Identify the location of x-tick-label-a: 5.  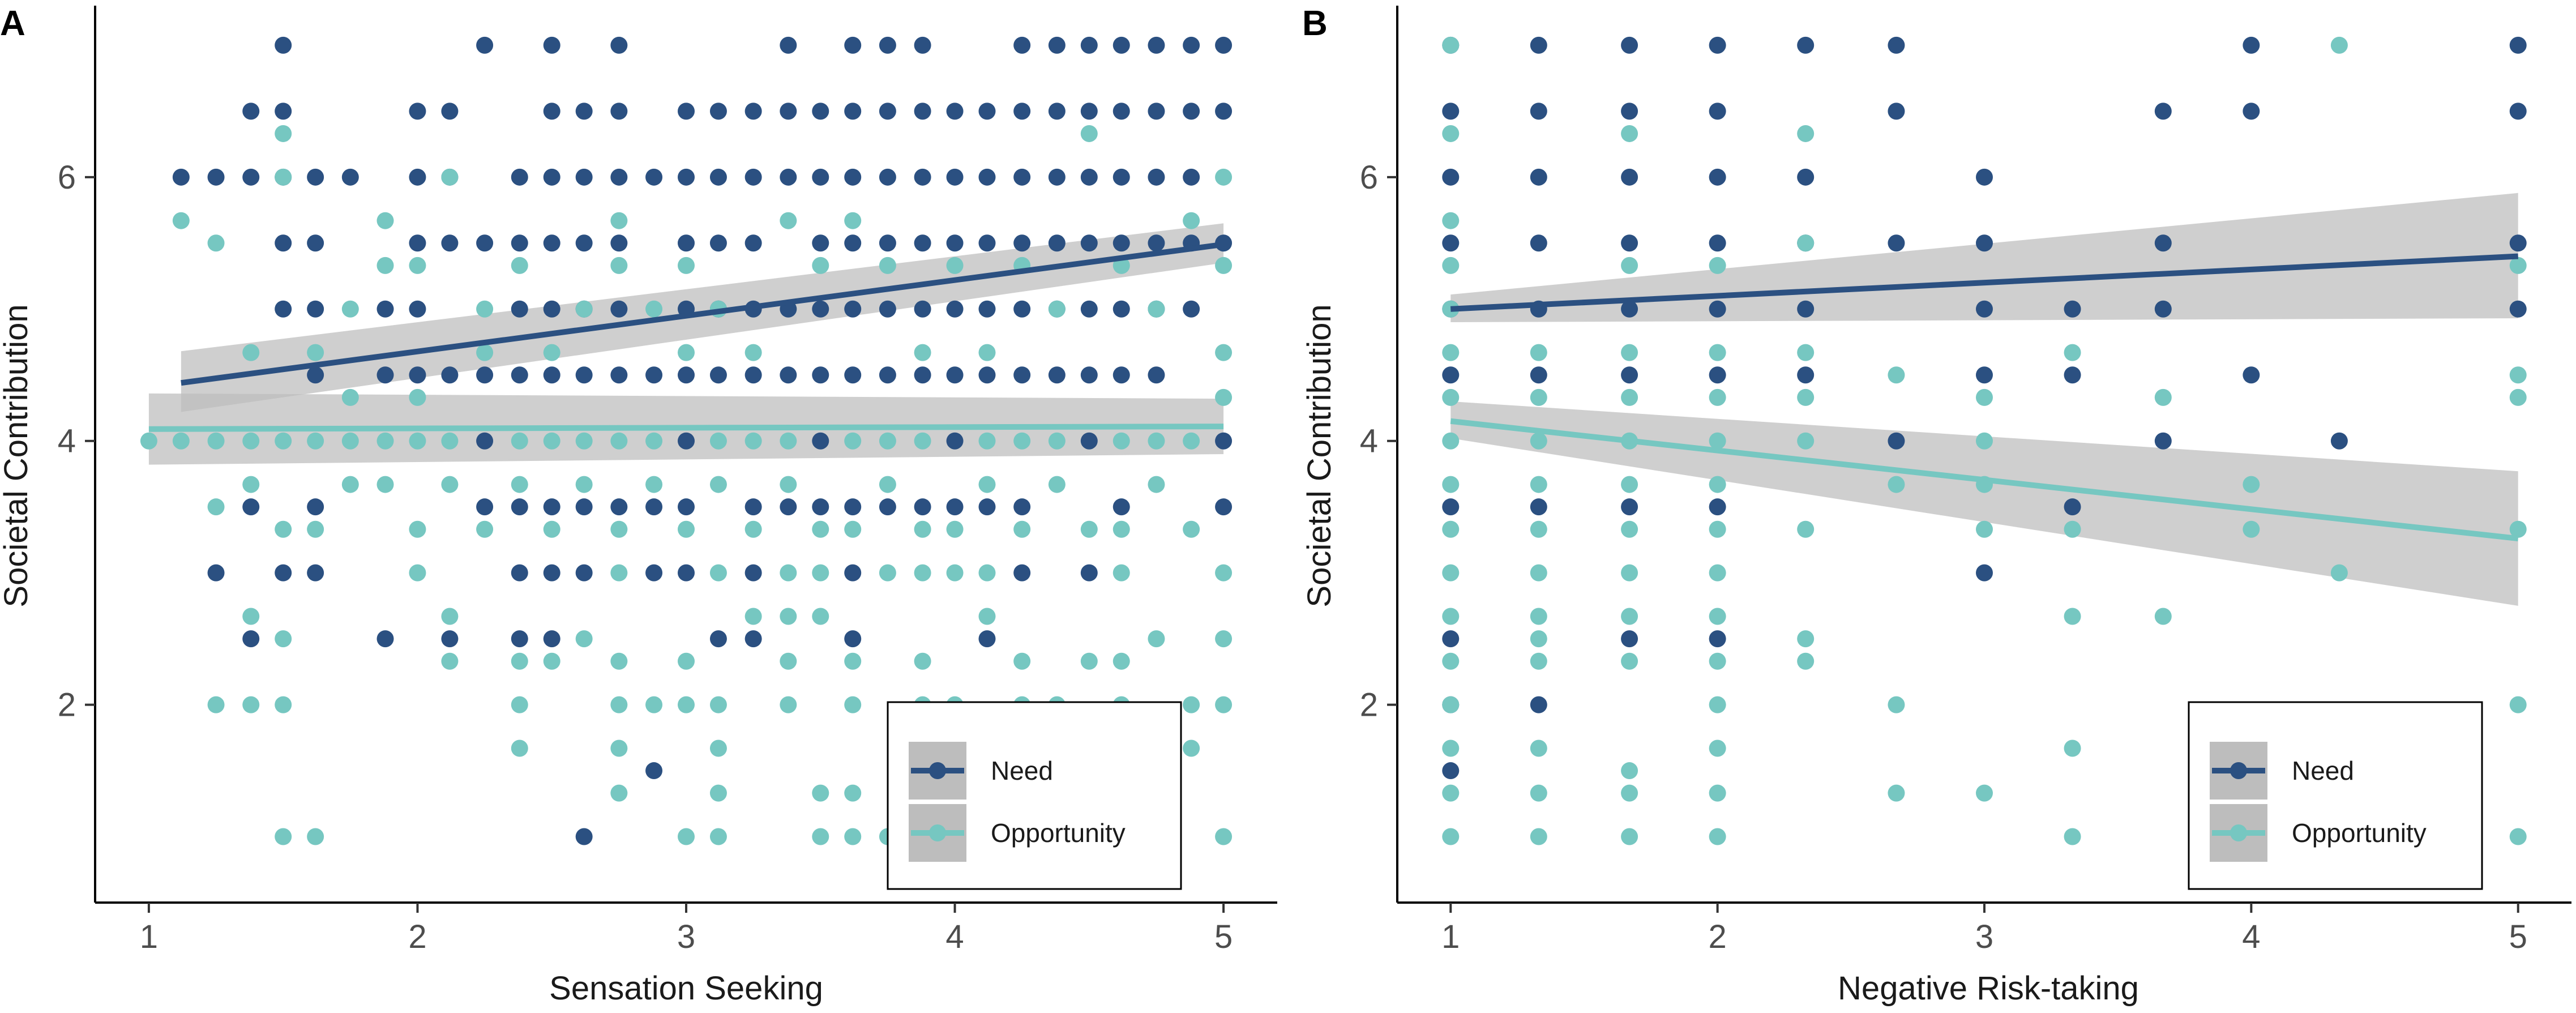
(1223, 936).